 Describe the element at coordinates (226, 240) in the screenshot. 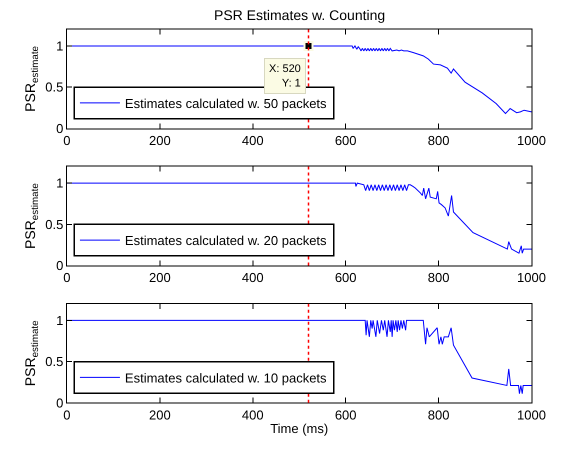

I see `legend-label: Estimates calculated w. 20 packets` at that location.